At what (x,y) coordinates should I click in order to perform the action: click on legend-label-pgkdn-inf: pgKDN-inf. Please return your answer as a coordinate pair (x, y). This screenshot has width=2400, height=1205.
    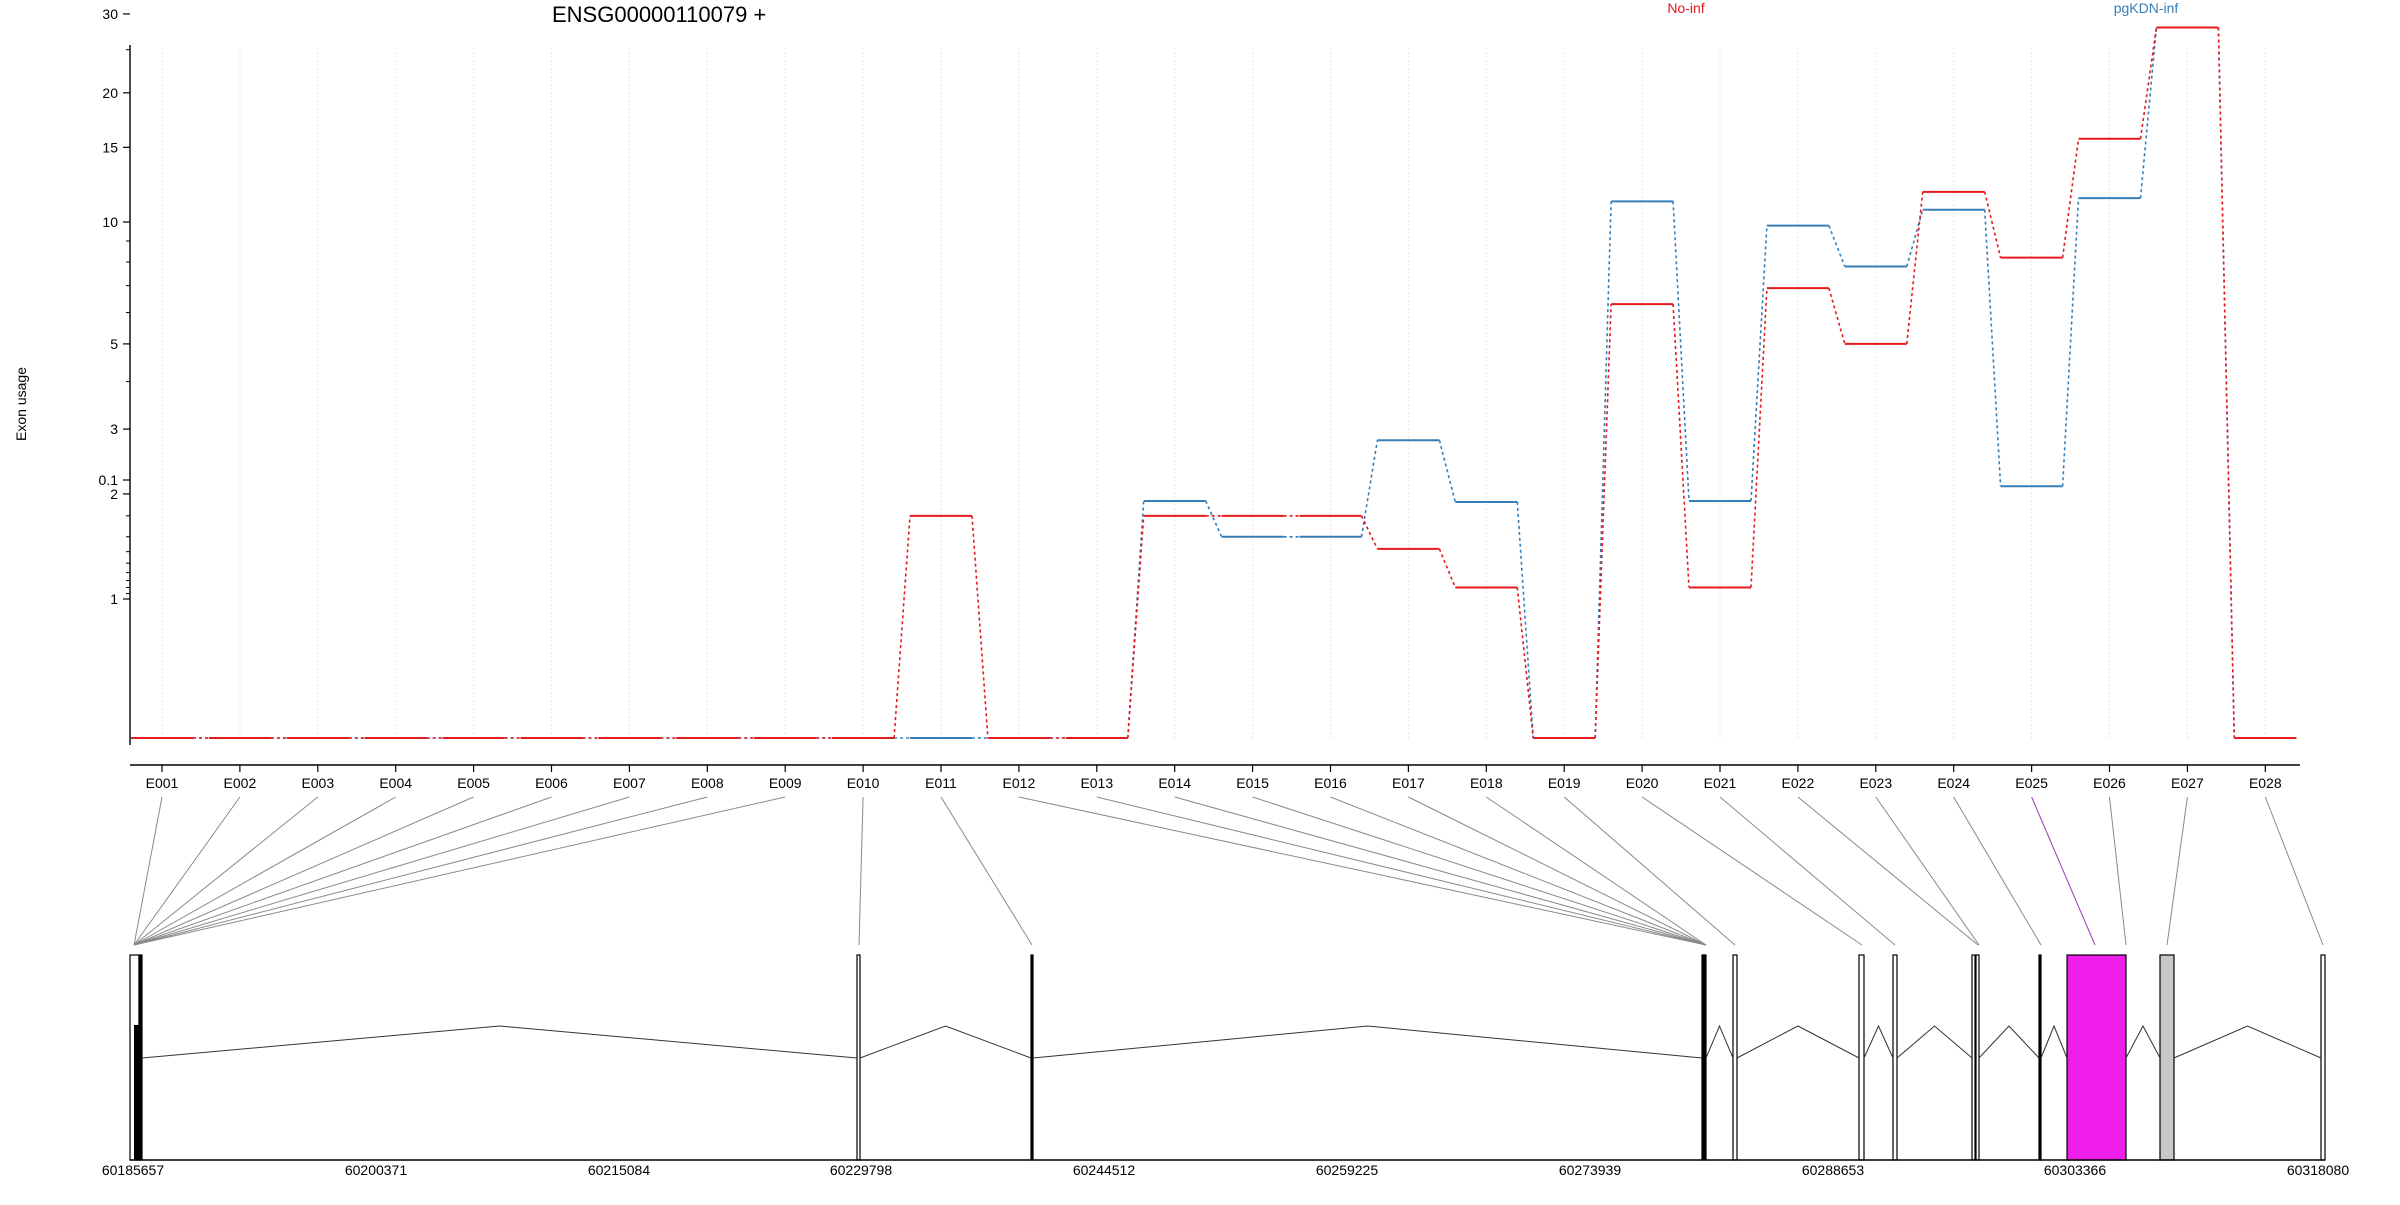
    Looking at the image, I should click on (2146, 8).